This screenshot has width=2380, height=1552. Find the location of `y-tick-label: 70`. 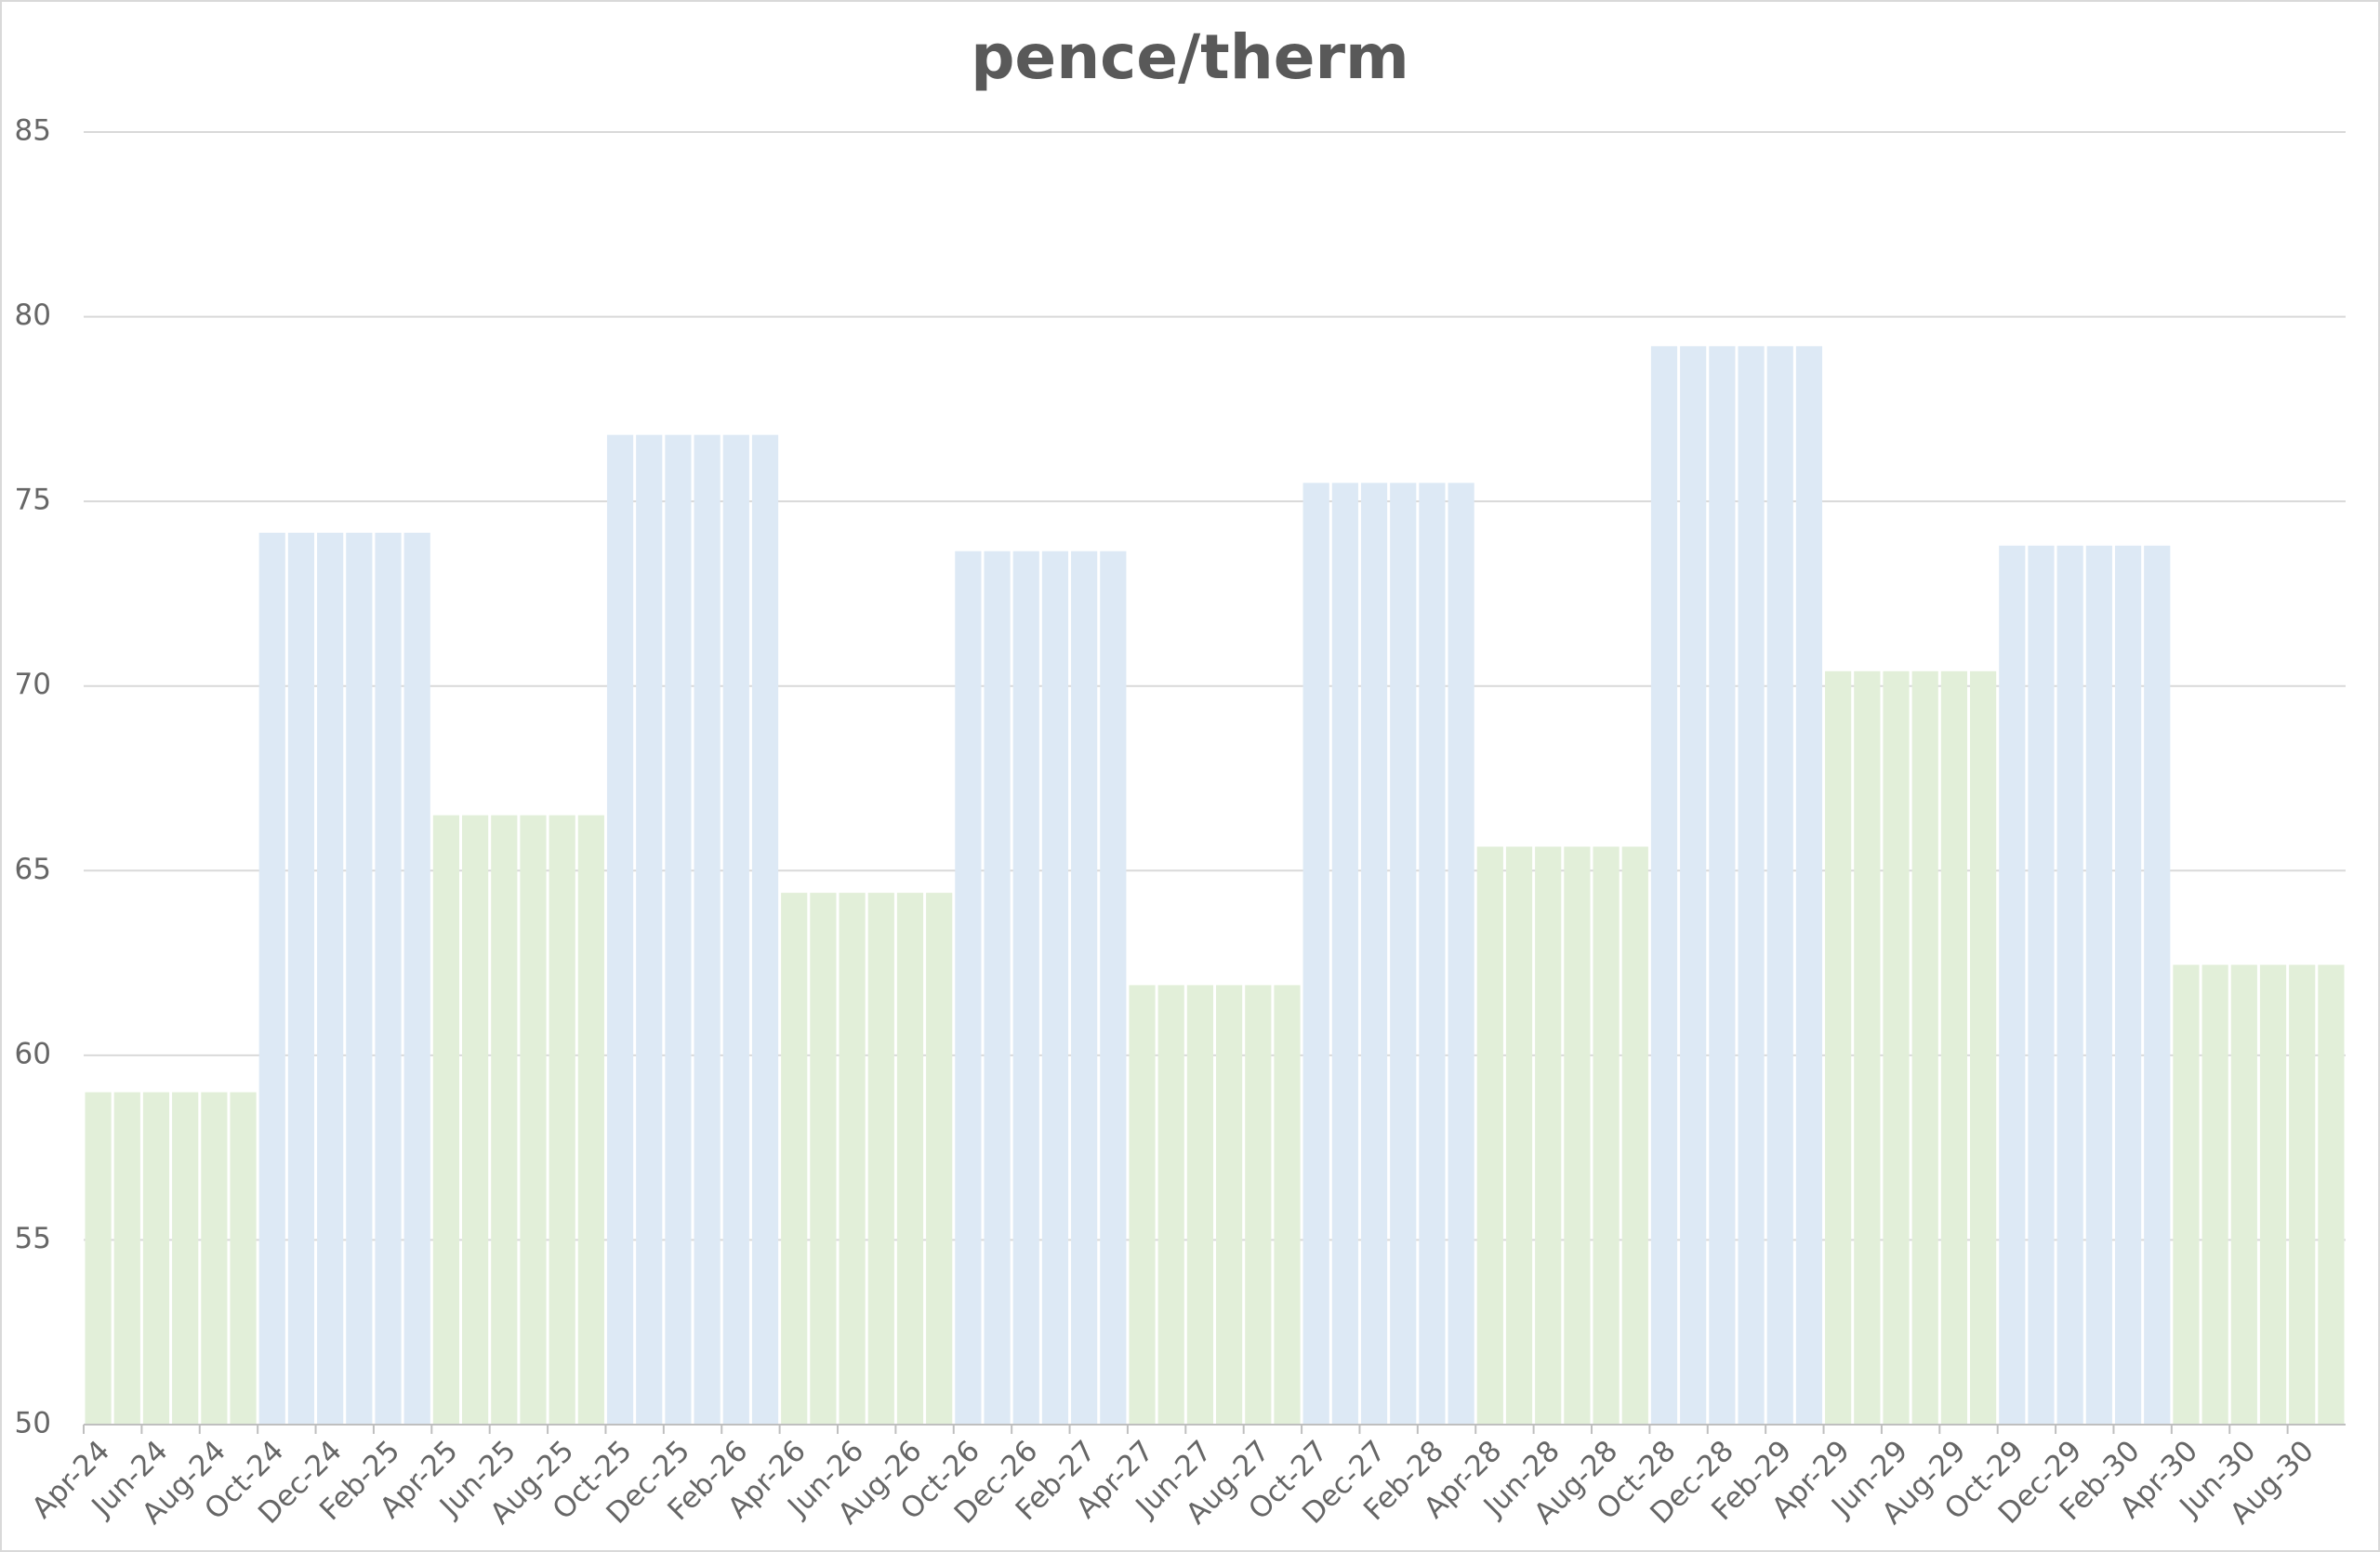

y-tick-label: 70 is located at coordinates (33, 684).